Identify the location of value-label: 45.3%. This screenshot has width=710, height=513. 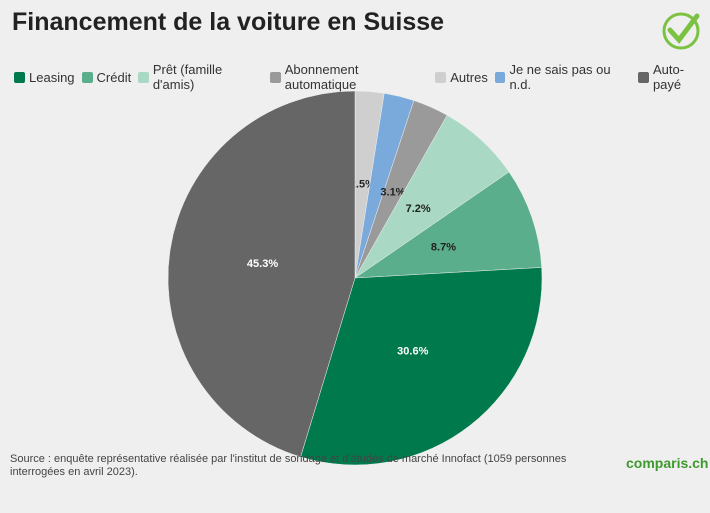
(262, 264).